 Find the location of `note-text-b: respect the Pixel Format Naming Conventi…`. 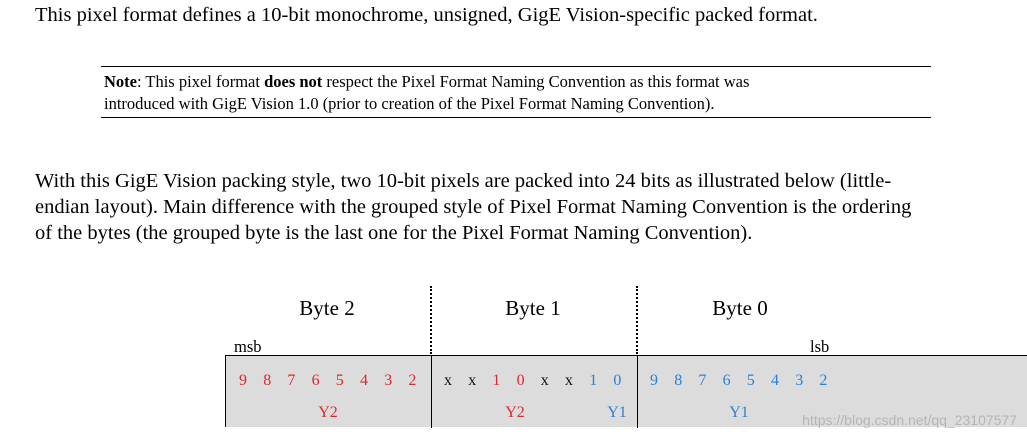

note-text-b: respect the Pixel Format Naming Conventi… is located at coordinates (536, 81).